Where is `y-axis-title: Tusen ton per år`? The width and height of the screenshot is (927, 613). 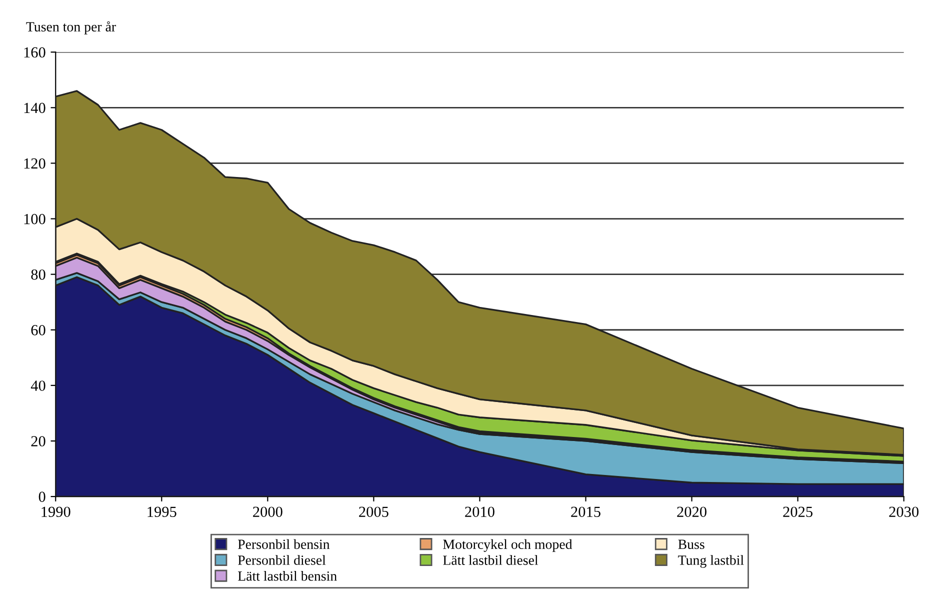
y-axis-title: Tusen ton per år is located at coordinates (71, 27).